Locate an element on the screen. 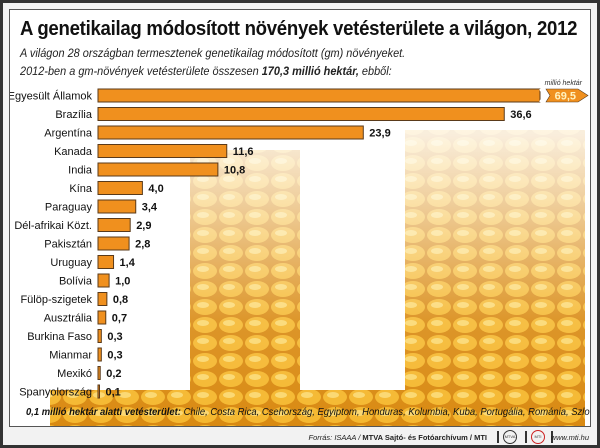 This screenshot has width=600, height=448. mti-logo-icon: MTI is located at coordinates (538, 437).